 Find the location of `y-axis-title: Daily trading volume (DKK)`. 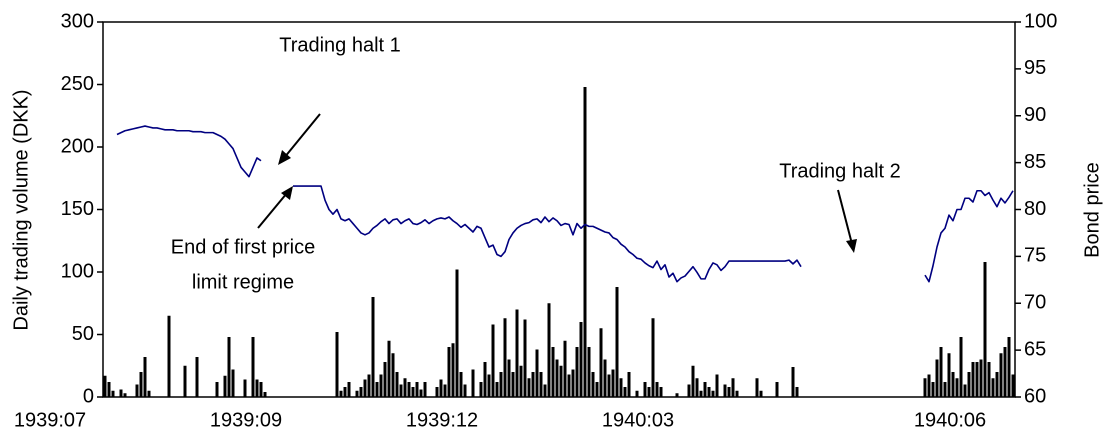

y-axis-title: Daily trading volume (DKK) is located at coordinates (21, 209).